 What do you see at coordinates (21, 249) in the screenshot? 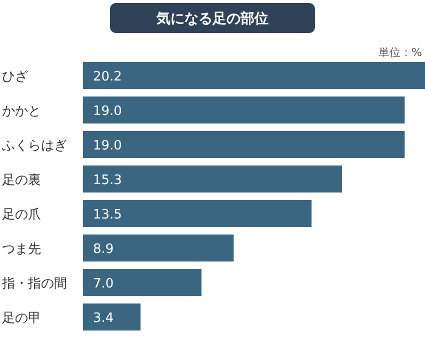
I see `y-tick-label: つま先` at bounding box center [21, 249].